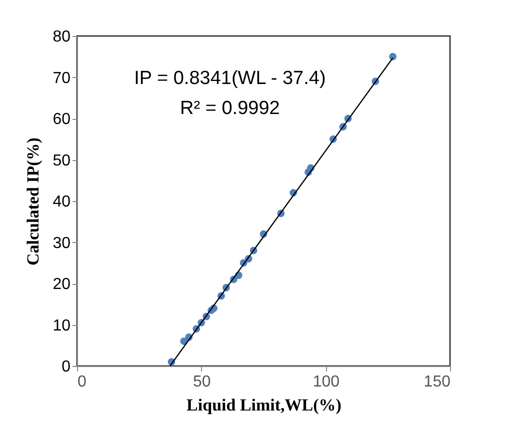 This screenshot has width=515, height=443. Describe the element at coordinates (61, 202) in the screenshot. I see `y-tick-label: 40` at that location.